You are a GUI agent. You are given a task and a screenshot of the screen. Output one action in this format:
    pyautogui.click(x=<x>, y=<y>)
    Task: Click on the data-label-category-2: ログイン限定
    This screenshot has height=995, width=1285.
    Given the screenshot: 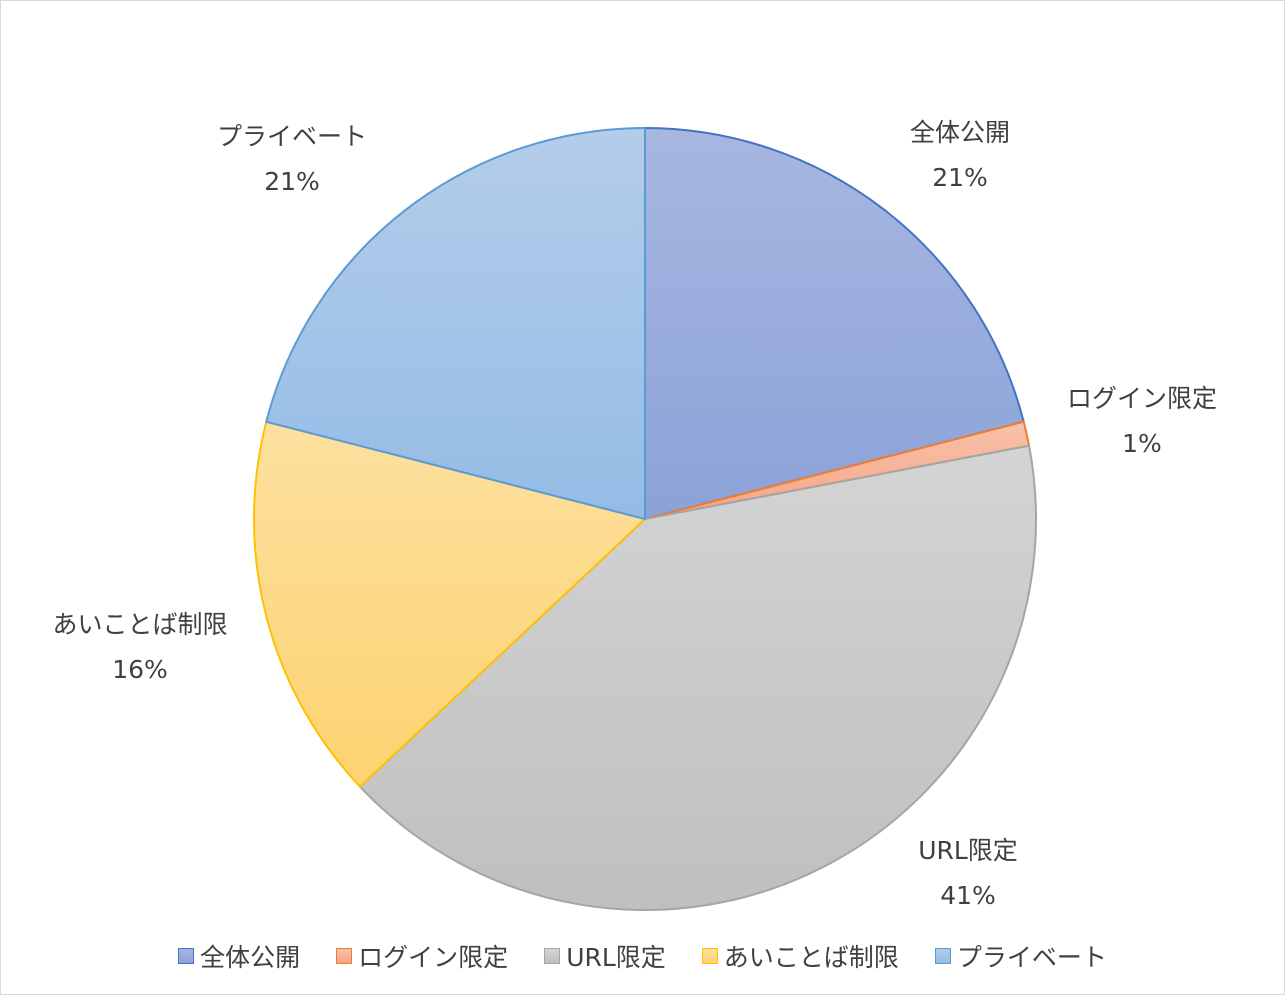 What is the action you would take?
    pyautogui.click(x=1142, y=398)
    